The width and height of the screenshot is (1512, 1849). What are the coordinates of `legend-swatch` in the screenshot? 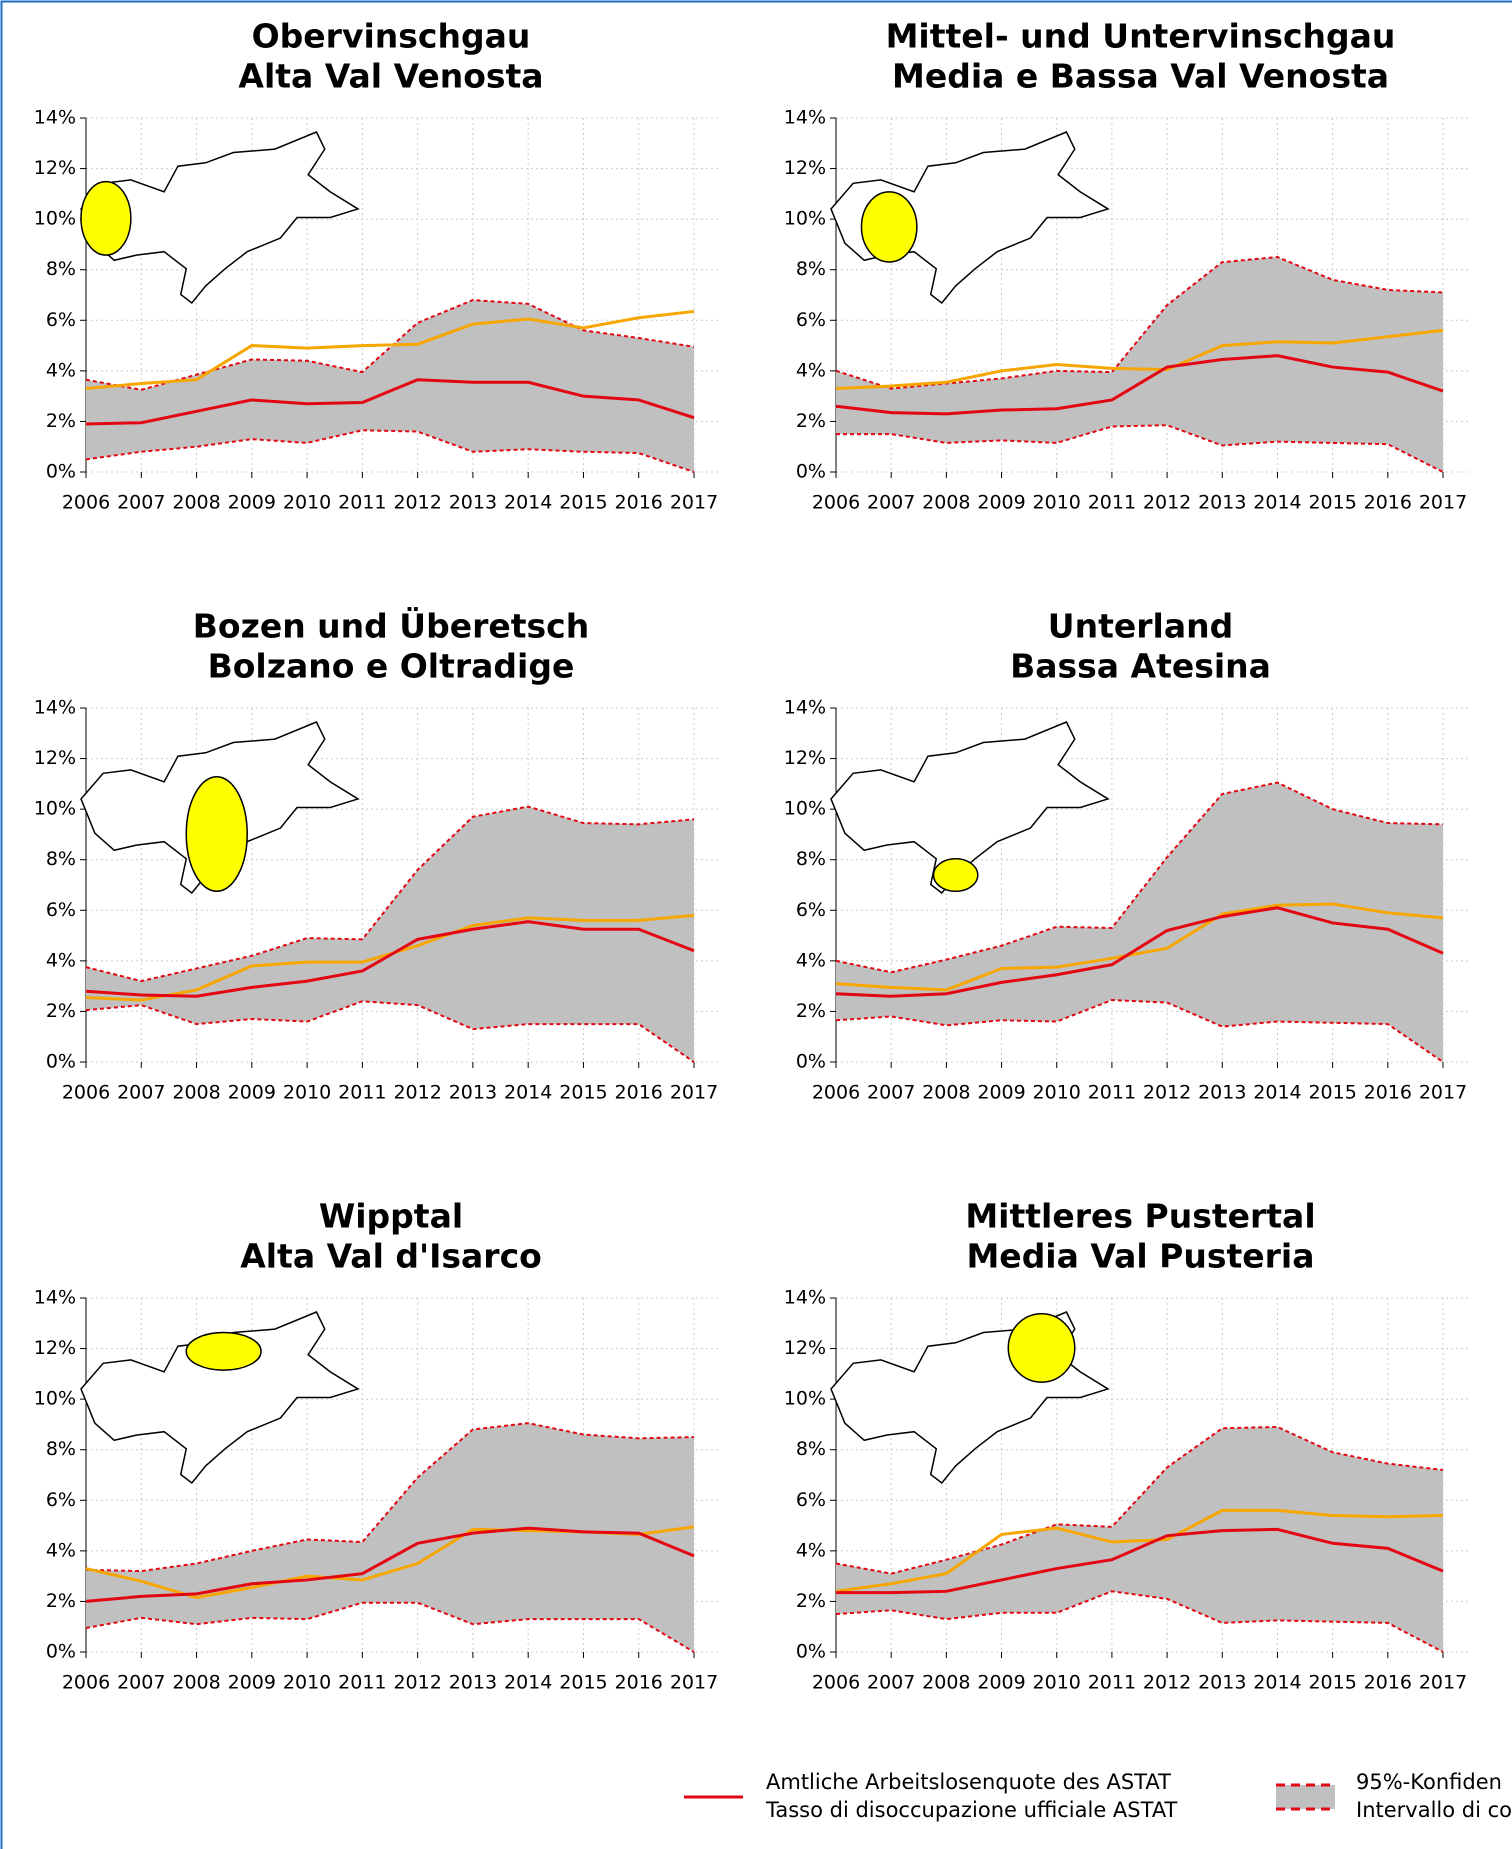 It's located at (1305, 1797).